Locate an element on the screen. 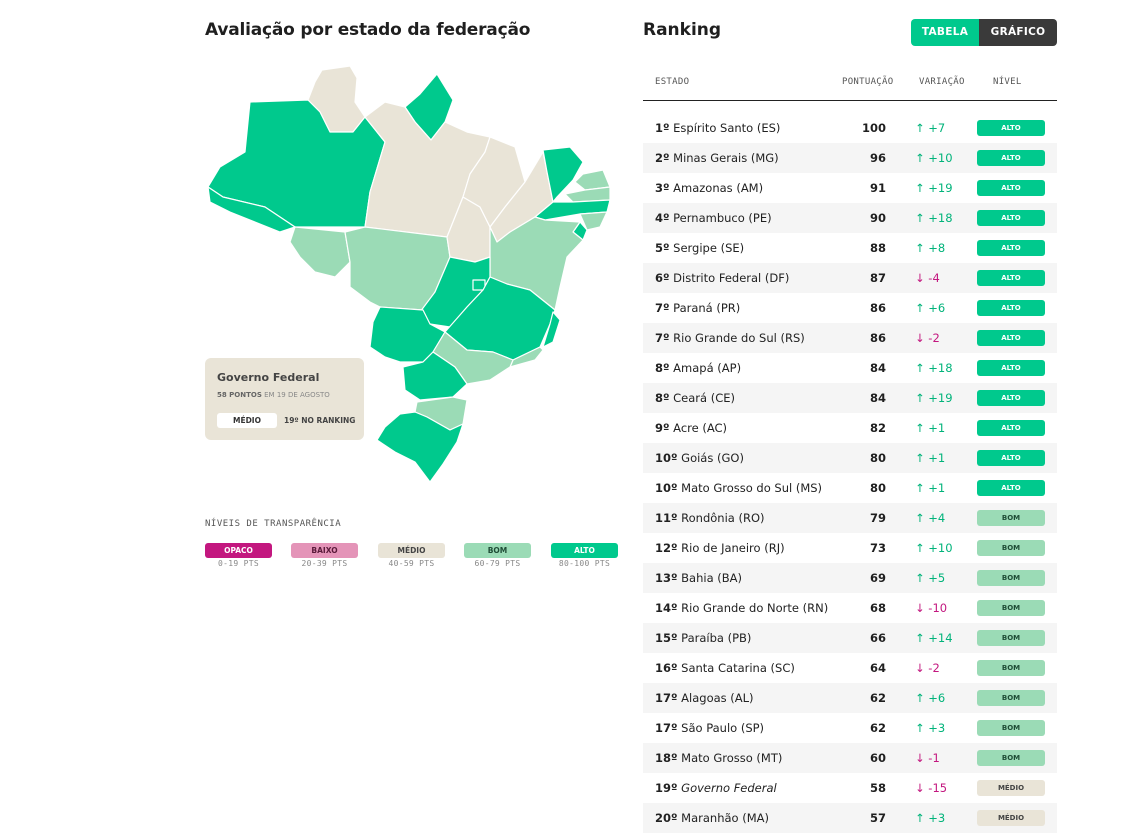 This screenshot has width=1125, height=838. table-row: 8º Amapá (AP) 84 ↑ +18 ALTO is located at coordinates (850, 368).